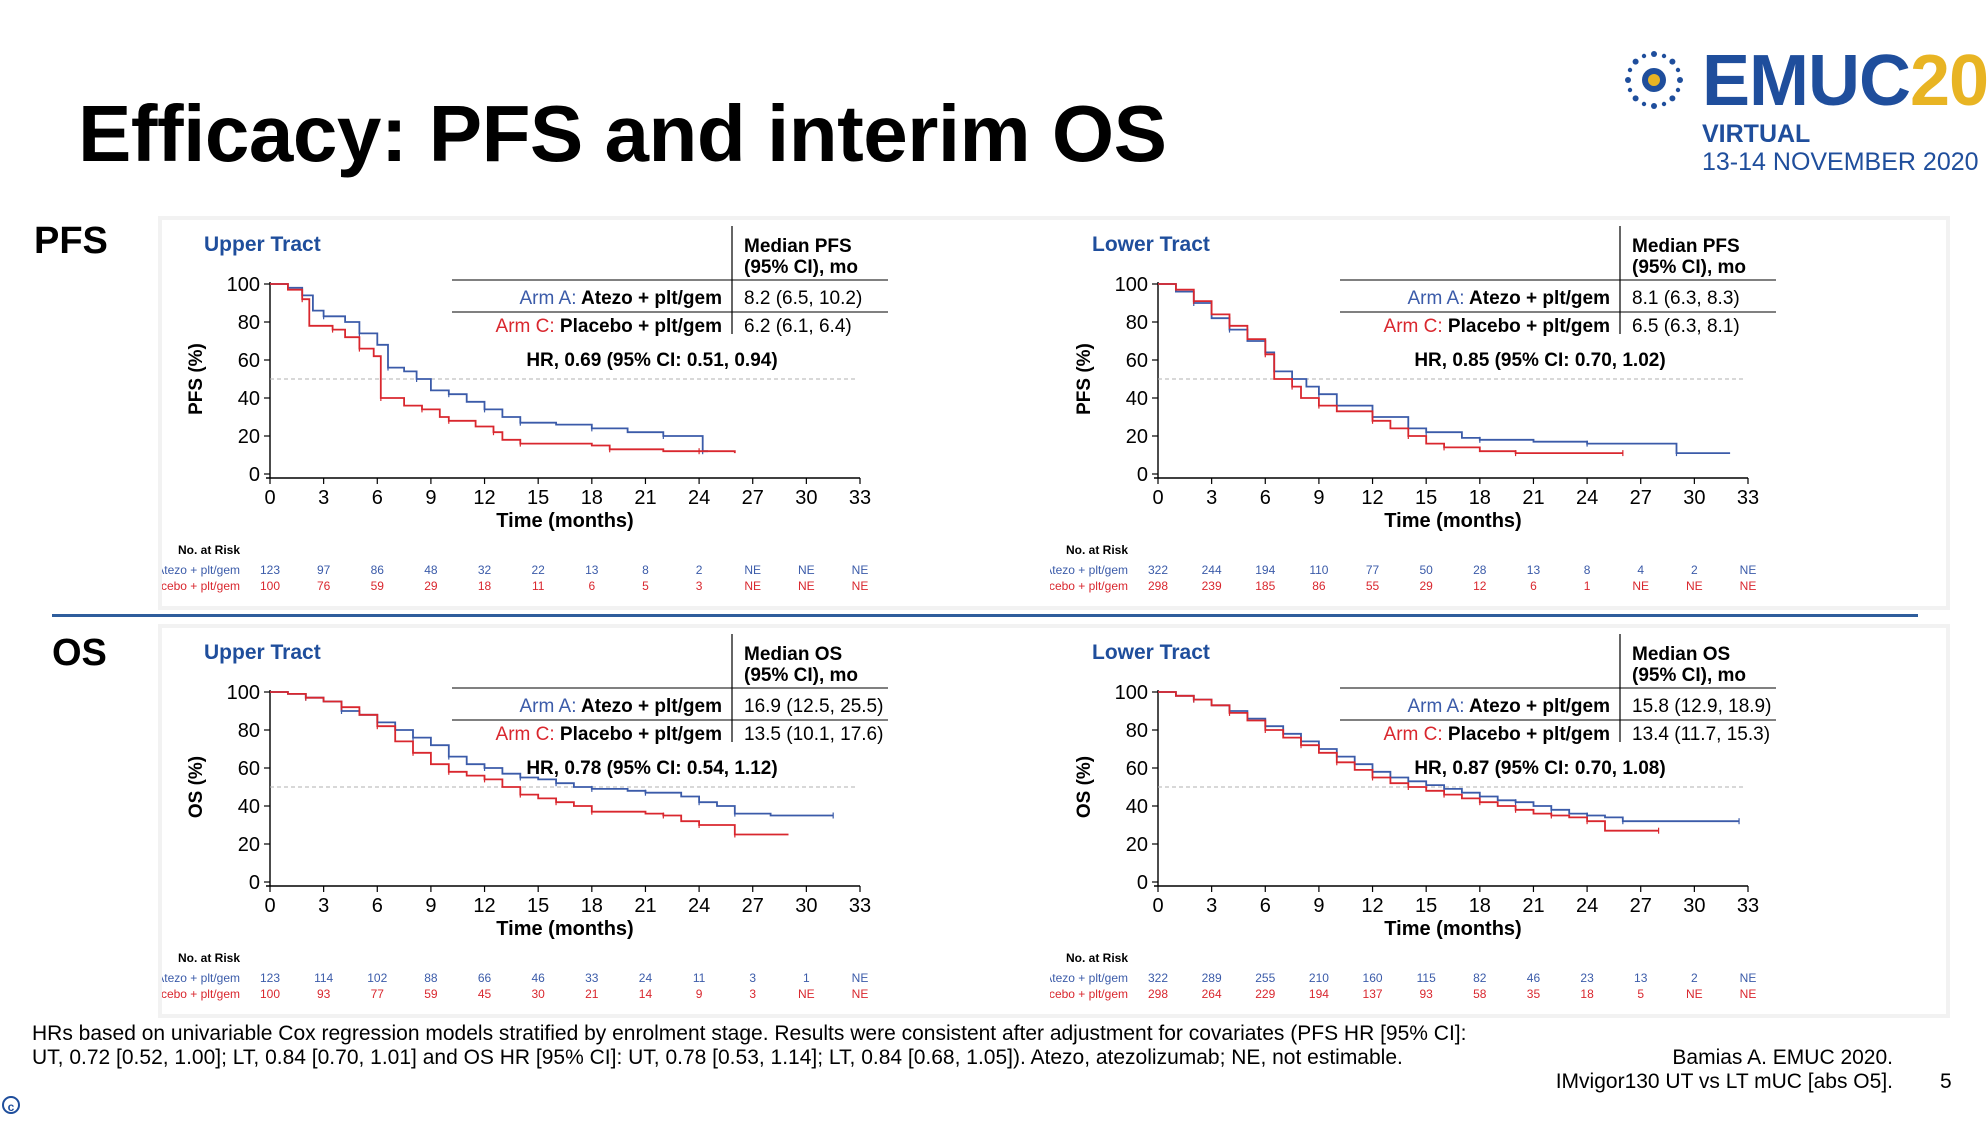  I want to click on x-tick-label: 27, so click(753, 498).